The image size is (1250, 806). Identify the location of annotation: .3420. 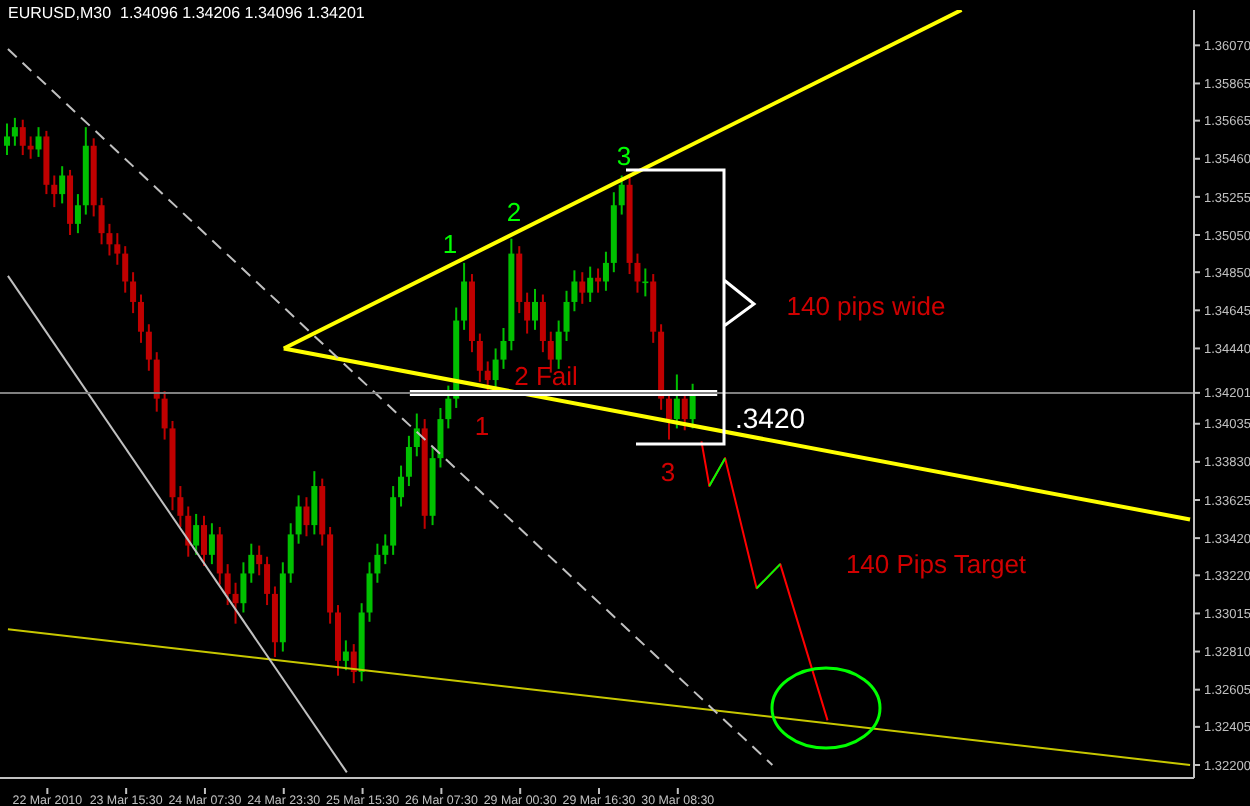
(770, 418).